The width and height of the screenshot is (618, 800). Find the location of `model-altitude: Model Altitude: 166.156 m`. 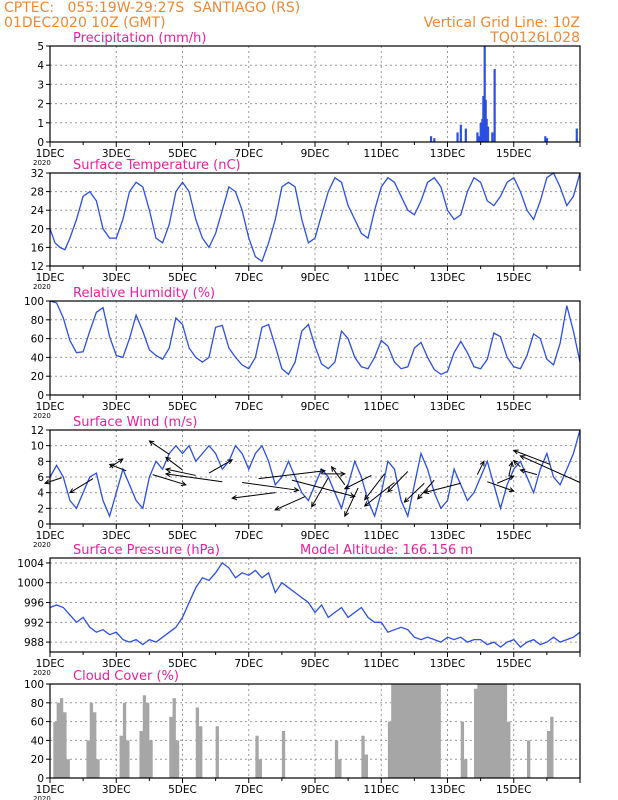

model-altitude: Model Altitude: 166.156 m is located at coordinates (386, 550).